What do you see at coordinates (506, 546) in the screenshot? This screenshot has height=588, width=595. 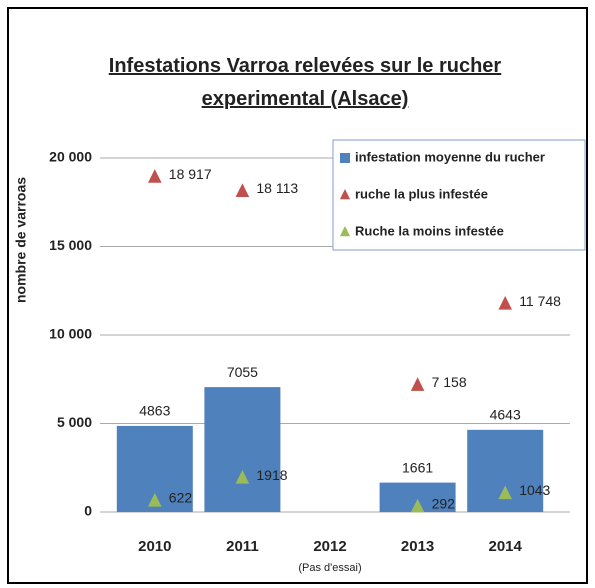 I see `x-tick-label: 2014` at bounding box center [506, 546].